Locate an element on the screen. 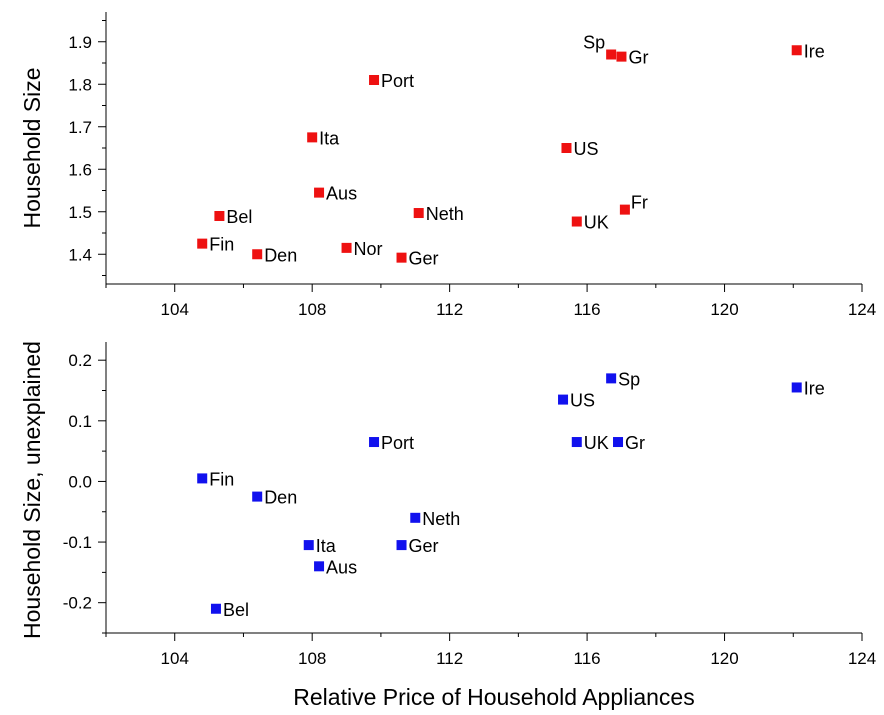 Image resolution: width=884 pixels, height=715 pixels. y-tick-label: 0.1 is located at coordinates (80, 421).